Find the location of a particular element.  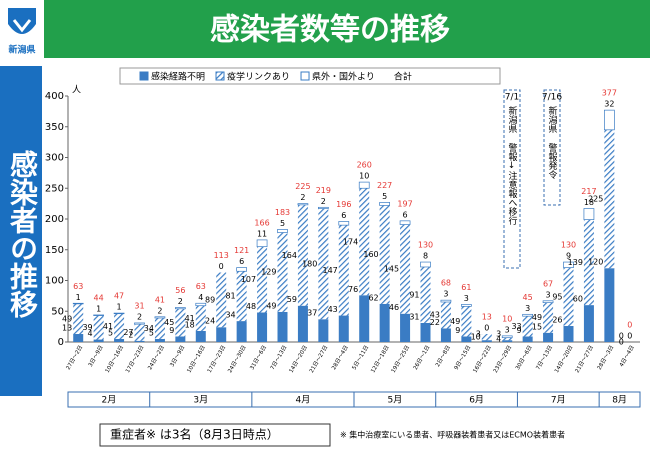

data-label: 59 is located at coordinates (292, 299).